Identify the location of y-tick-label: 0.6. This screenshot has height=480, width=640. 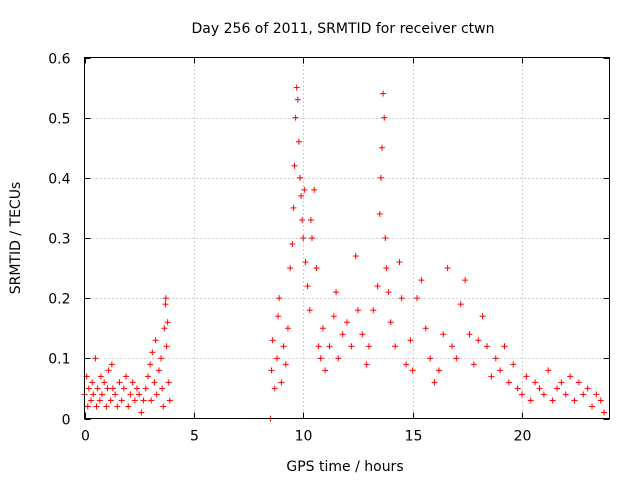
(59, 60).